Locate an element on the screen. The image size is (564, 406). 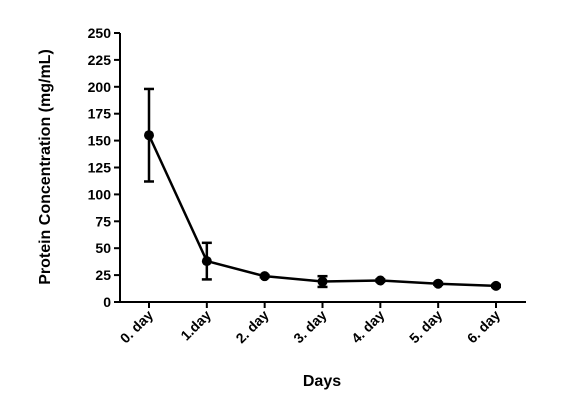
y-tick-label: 150 is located at coordinates (100, 141).